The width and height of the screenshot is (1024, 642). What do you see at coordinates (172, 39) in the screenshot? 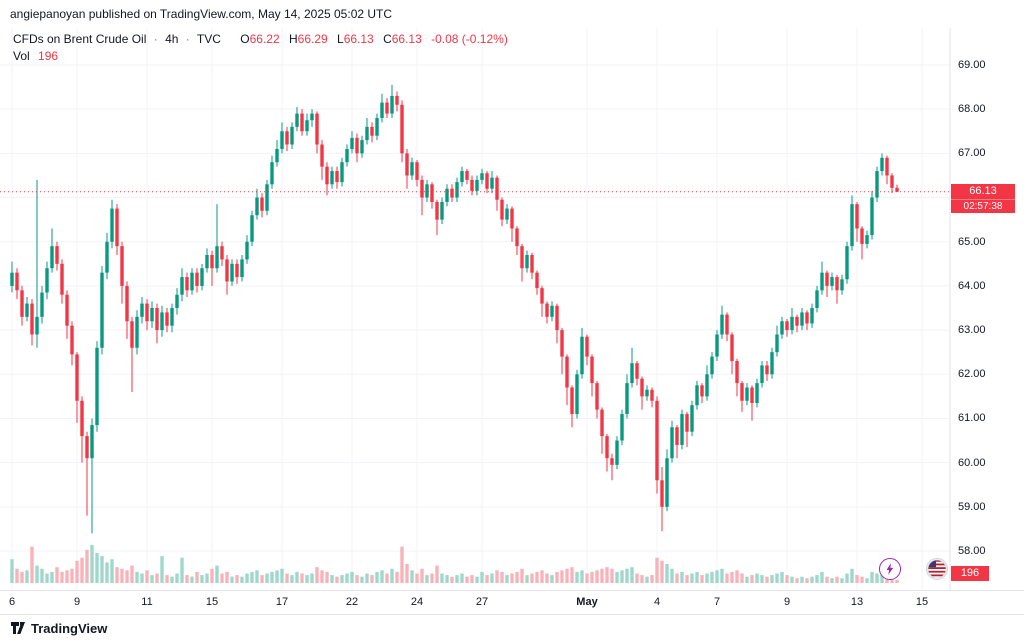
I see `interval-label: 4h` at bounding box center [172, 39].